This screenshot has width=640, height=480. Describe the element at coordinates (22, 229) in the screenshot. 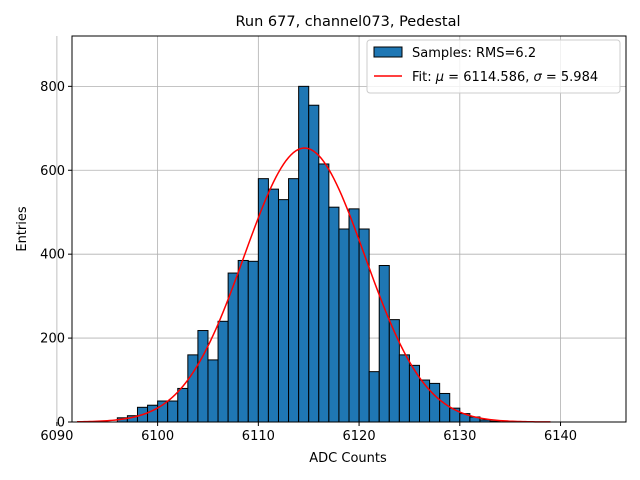

I see `y-axis-label: Entries` at that location.